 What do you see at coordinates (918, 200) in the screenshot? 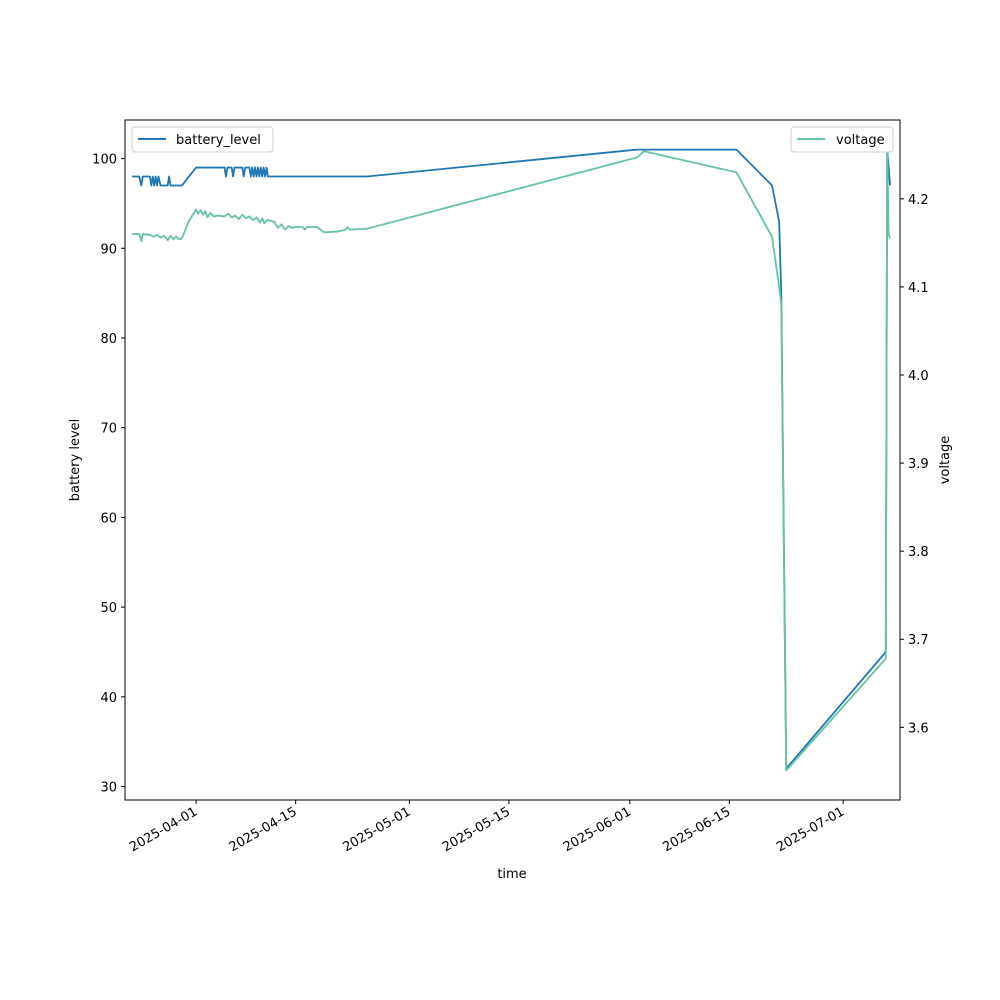
I see `y2-tick-label: 4.2` at bounding box center [918, 200].